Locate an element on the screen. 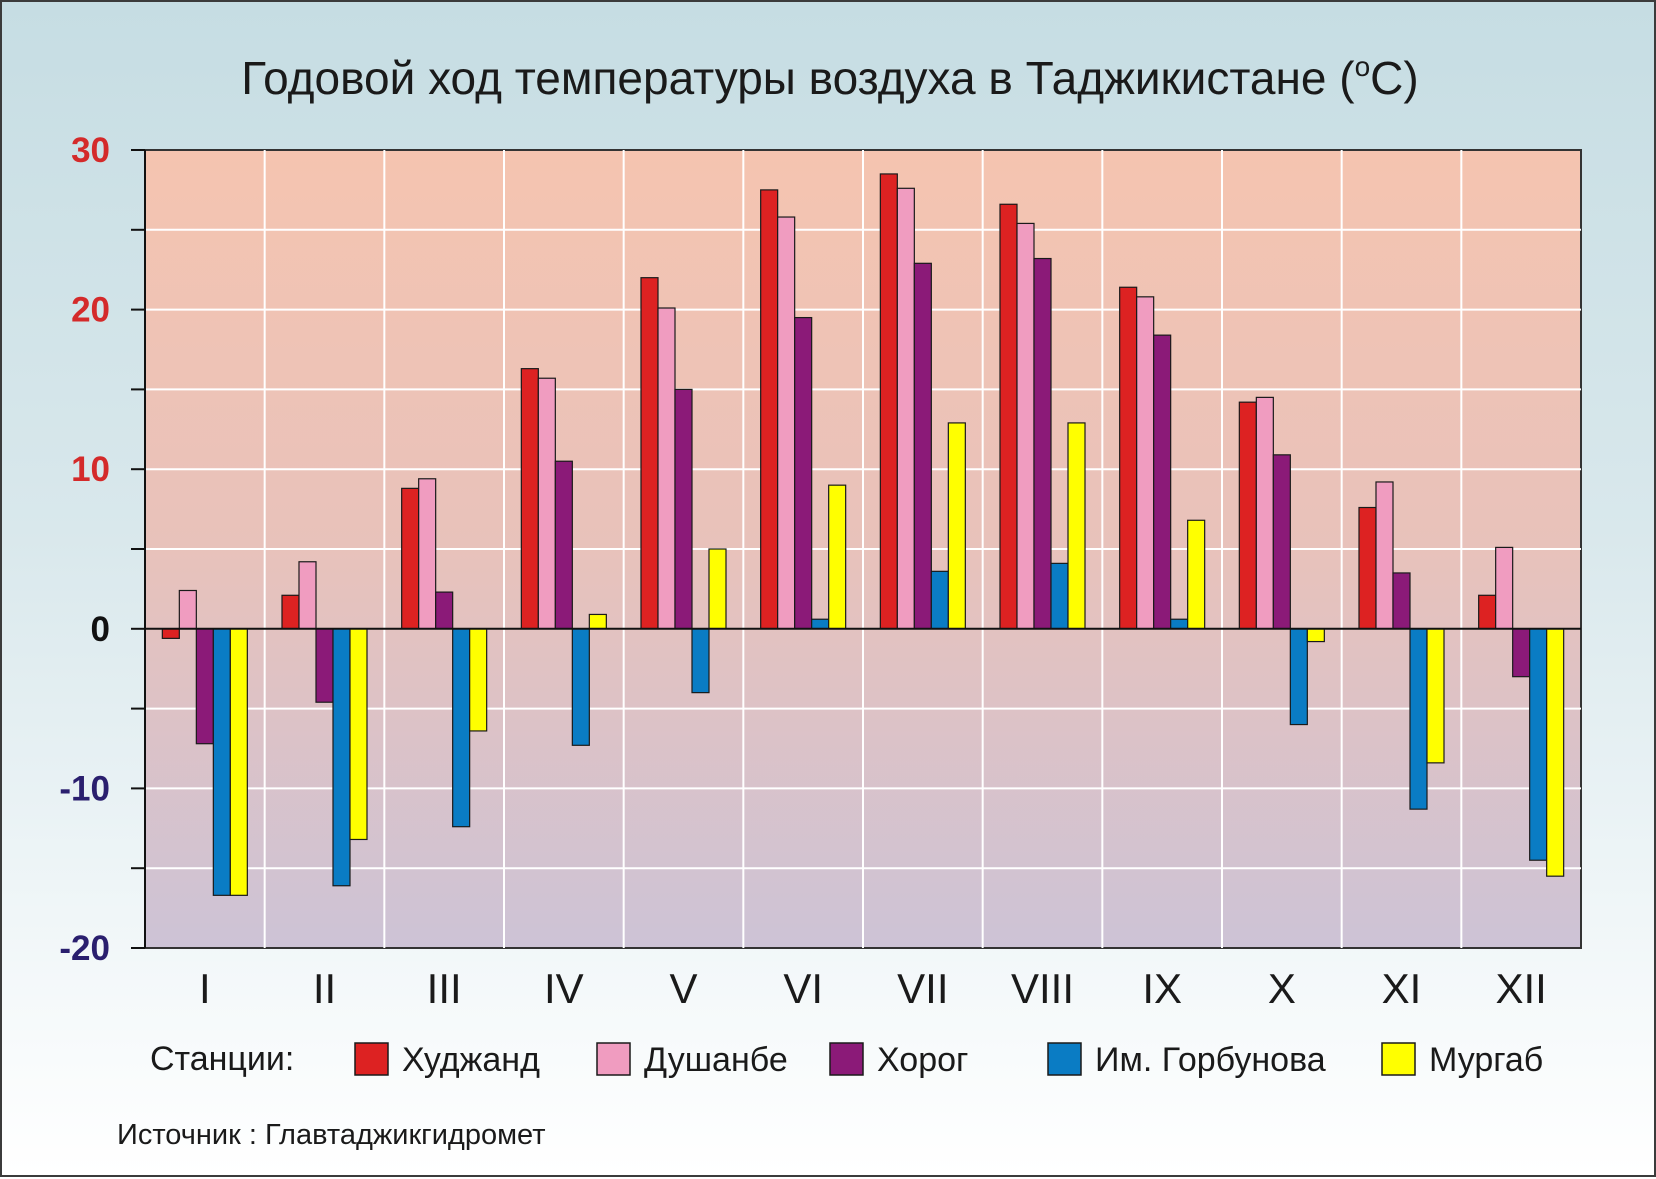 This screenshot has width=1656, height=1179. x-tick-label: IV is located at coordinates (564, 988).